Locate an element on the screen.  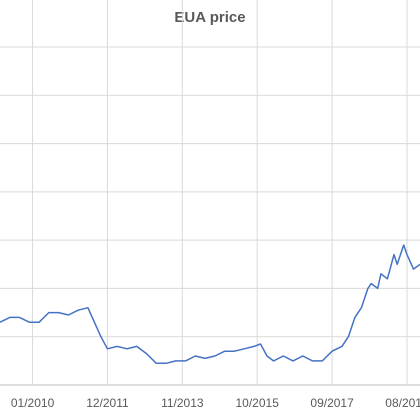
x-tick-label: 12/2011 is located at coordinates (107, 403).